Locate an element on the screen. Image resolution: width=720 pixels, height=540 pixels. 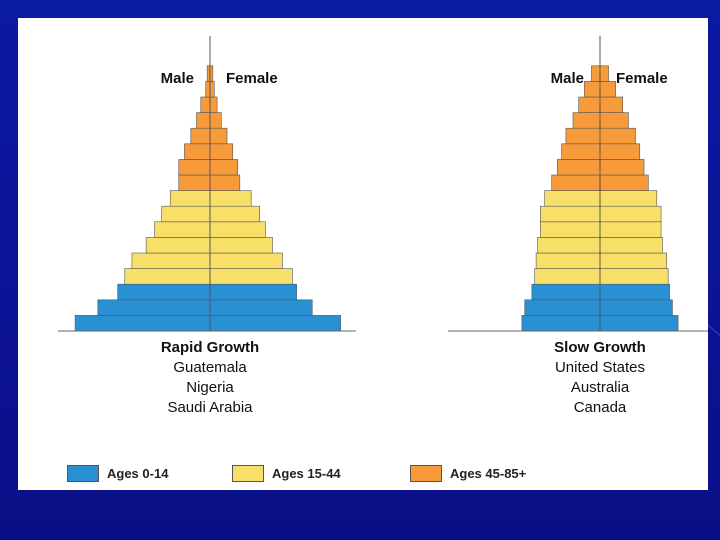
country-label: Canada is located at coordinates (600, 407).